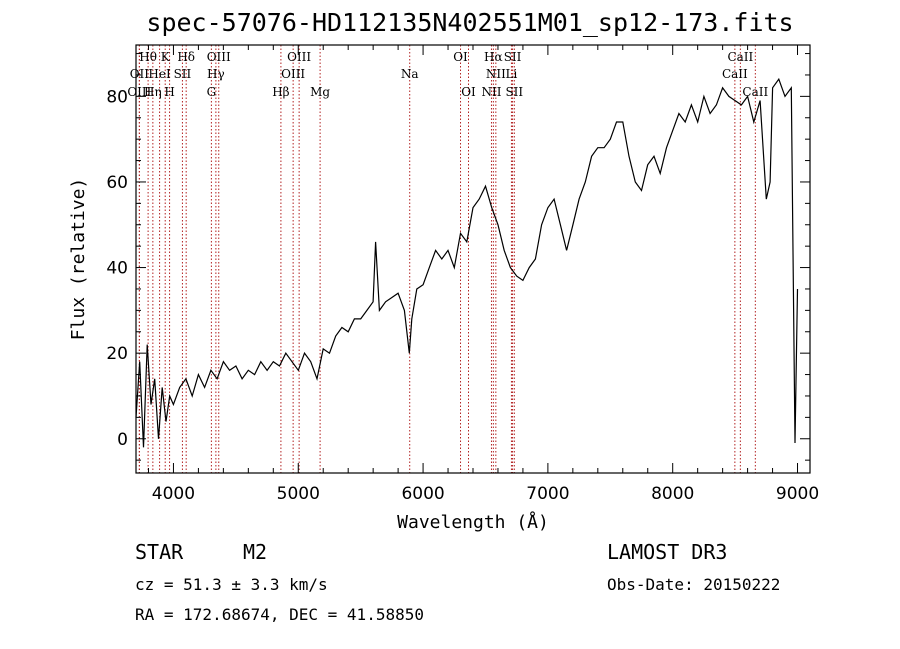  I want to click on x-tick-label-4000: 4000, so click(173, 494).